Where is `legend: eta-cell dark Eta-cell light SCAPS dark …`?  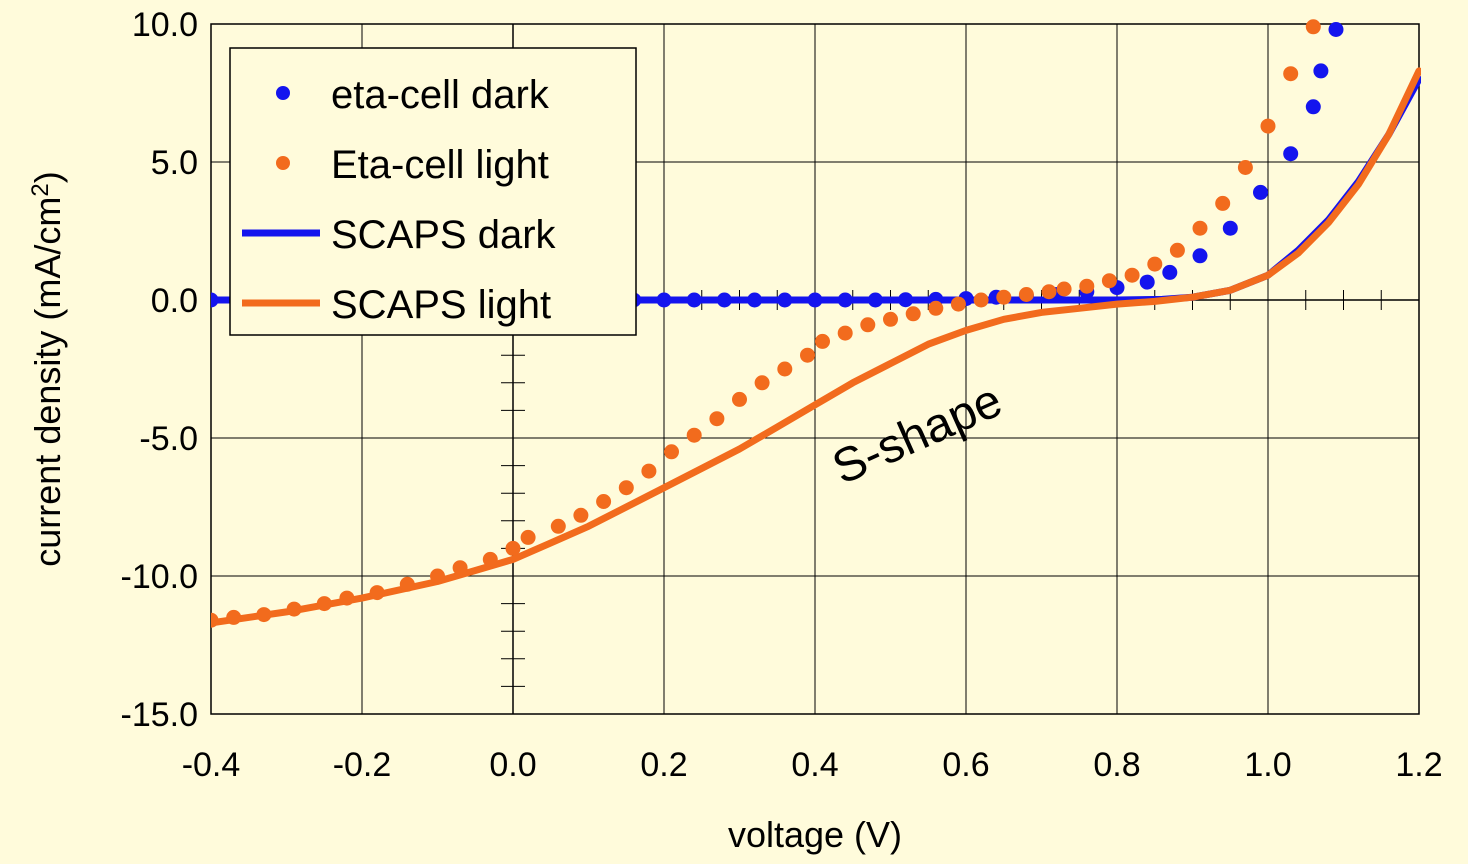
legend: eta-cell dark Eta-cell light SCAPS dark … is located at coordinates (433, 191).